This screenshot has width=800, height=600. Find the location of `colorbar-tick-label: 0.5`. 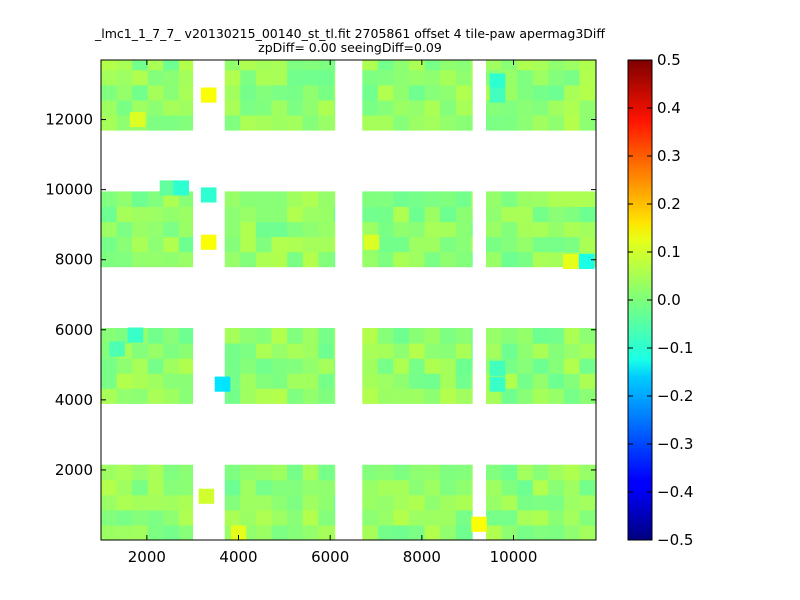

colorbar-tick-label: 0.5 is located at coordinates (669, 60).